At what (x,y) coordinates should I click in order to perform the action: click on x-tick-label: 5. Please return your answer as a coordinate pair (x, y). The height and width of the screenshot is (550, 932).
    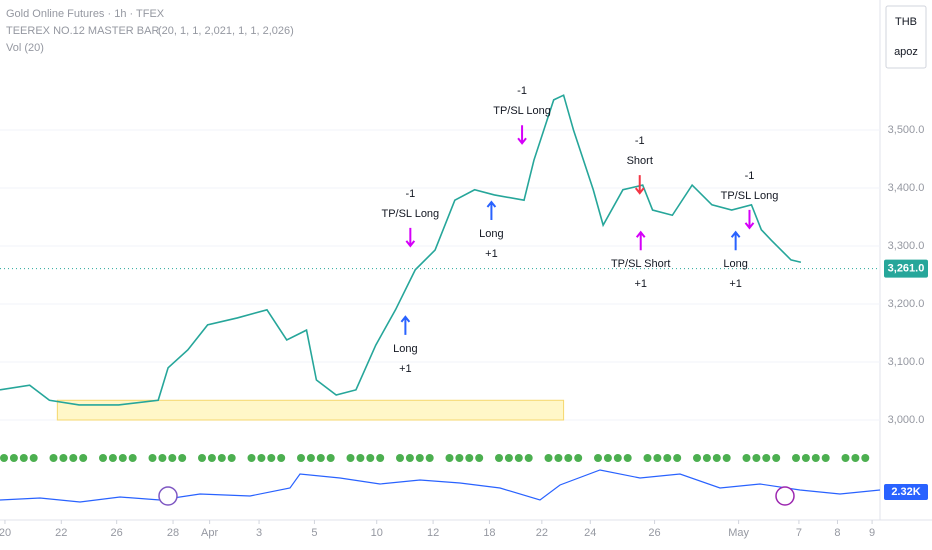
    Looking at the image, I should click on (314, 533).